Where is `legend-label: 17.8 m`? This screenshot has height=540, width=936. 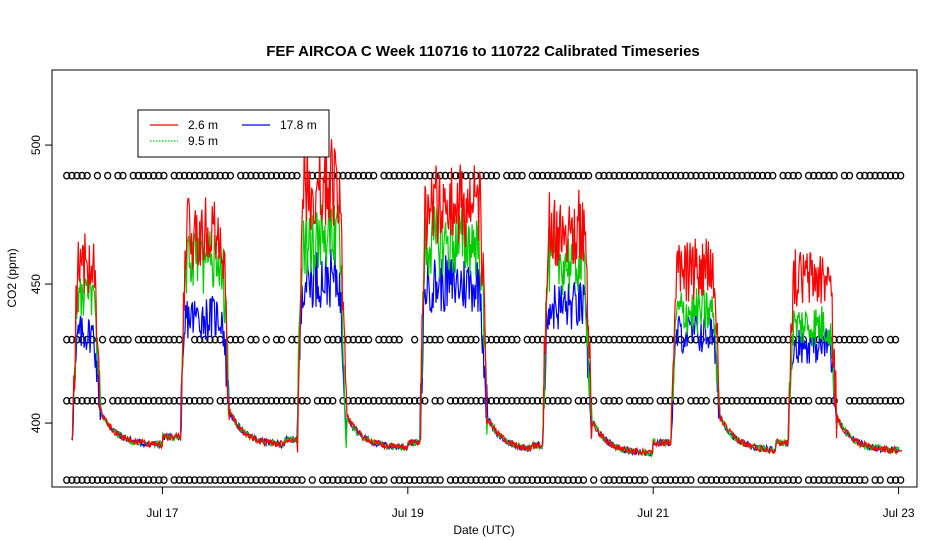 legend-label: 17.8 m is located at coordinates (298, 125).